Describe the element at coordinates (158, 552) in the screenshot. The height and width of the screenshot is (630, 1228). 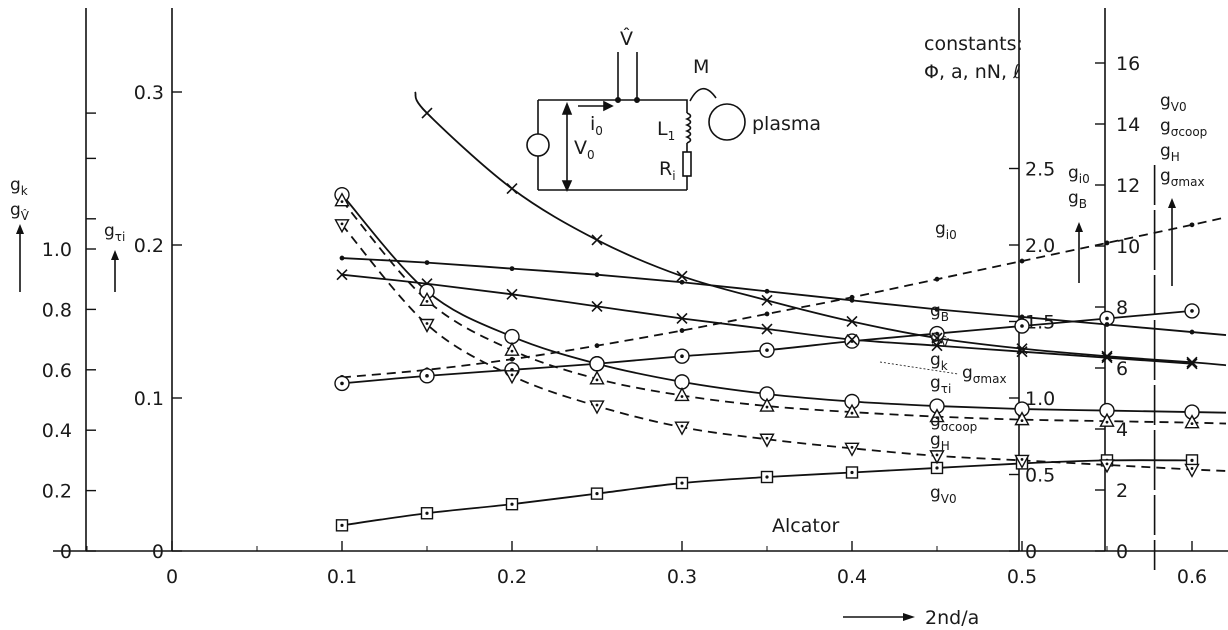
I see `left-axis-2-tick-label: 0` at that location.